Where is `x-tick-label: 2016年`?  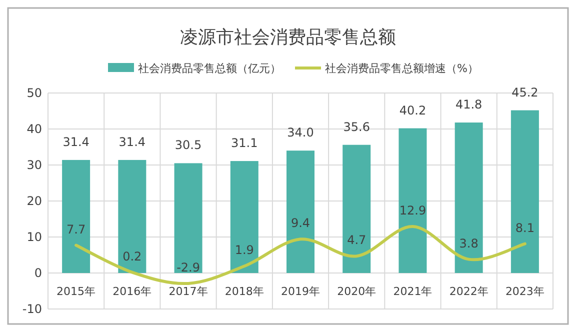
x-tick-label: 2016年 is located at coordinates (132, 291).